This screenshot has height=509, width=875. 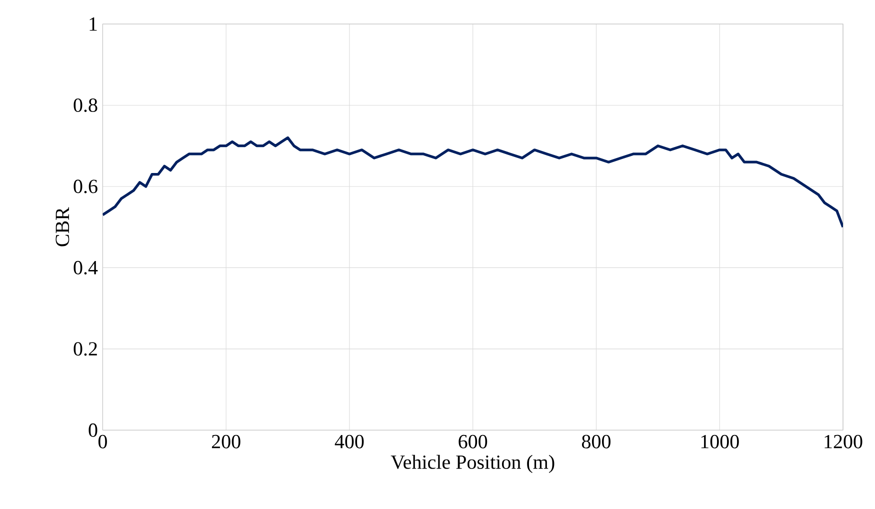 What do you see at coordinates (93, 24) in the screenshot?
I see `y-tick-label: 1` at bounding box center [93, 24].